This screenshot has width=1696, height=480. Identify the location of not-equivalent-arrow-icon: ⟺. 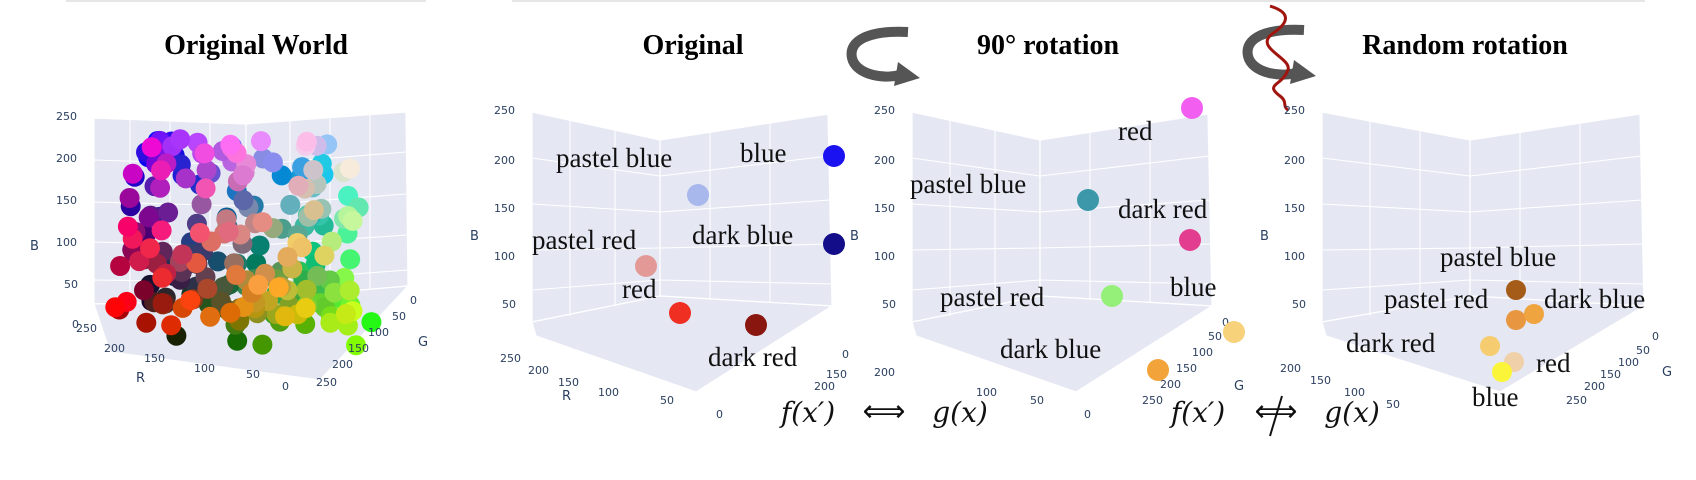
(1275, 411).